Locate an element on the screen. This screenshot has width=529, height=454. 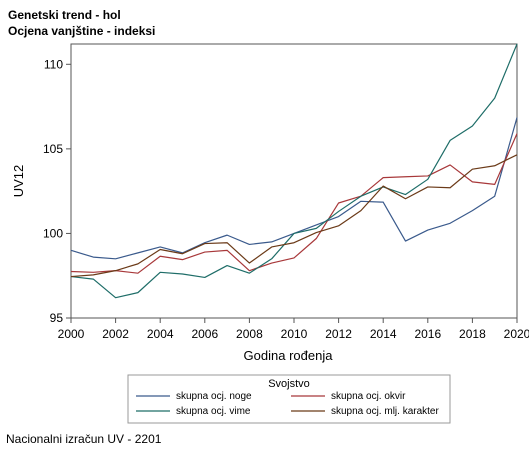
chart-subtitle: Ocjena vanjštine - indeksi is located at coordinates (82, 31).